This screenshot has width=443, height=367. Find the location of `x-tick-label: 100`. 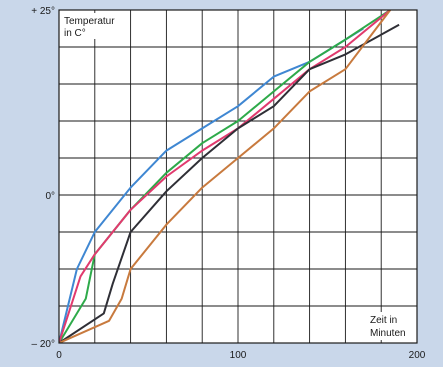

x-tick-label: 100 is located at coordinates (238, 355).